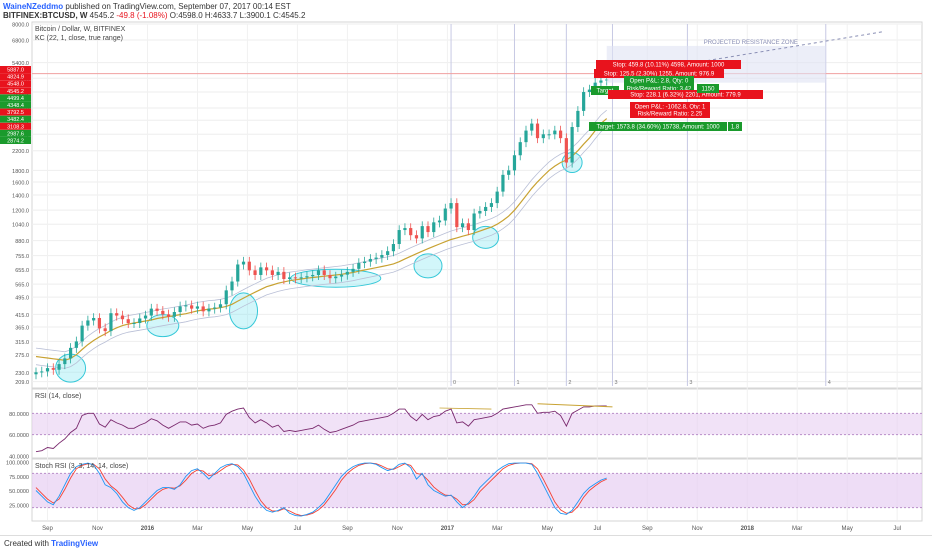 The height and width of the screenshot is (551, 932). Describe the element at coordinates (19, 492) in the screenshot. I see `stoch-tick-label: 50.0000` at that location.